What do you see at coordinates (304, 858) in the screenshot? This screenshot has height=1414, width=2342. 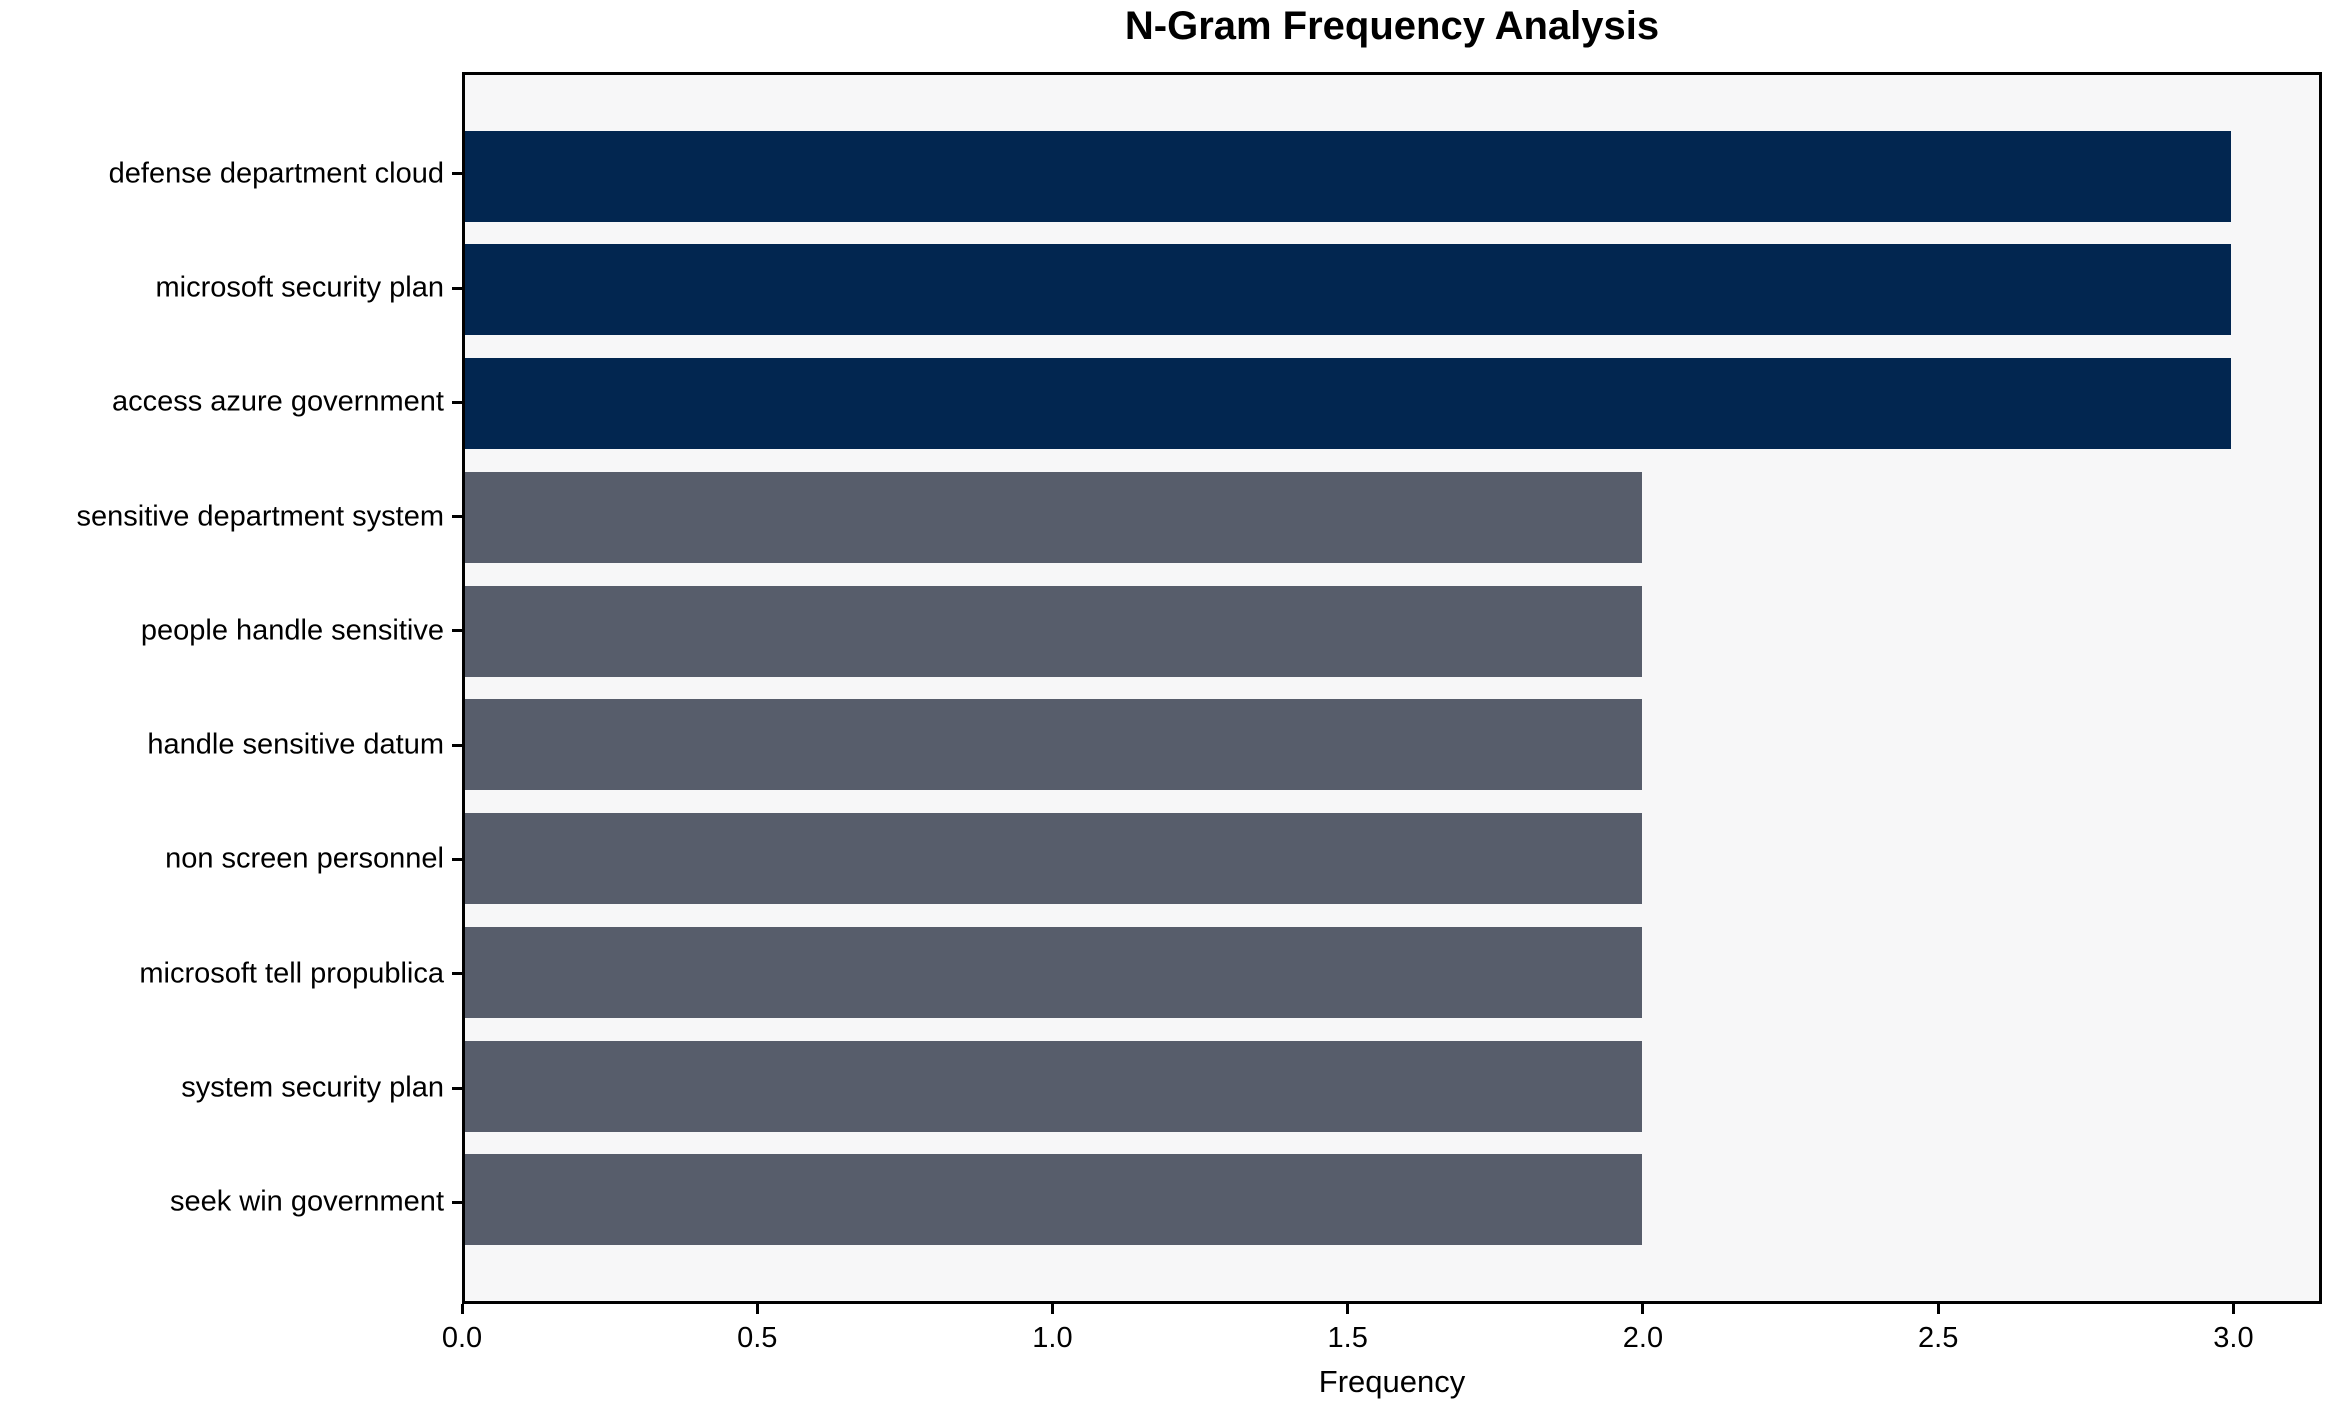 I see `y-tick-label: non screen personnel` at bounding box center [304, 858].